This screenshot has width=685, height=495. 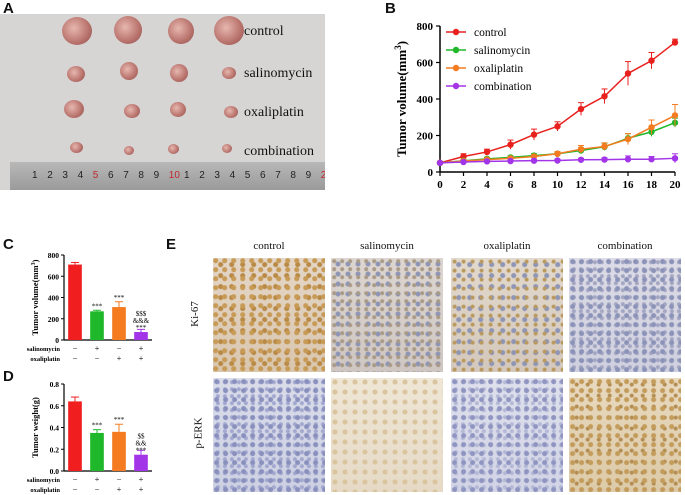 What do you see at coordinates (269, 435) in the screenshot?
I see `ihc-perk-control` at bounding box center [269, 435].